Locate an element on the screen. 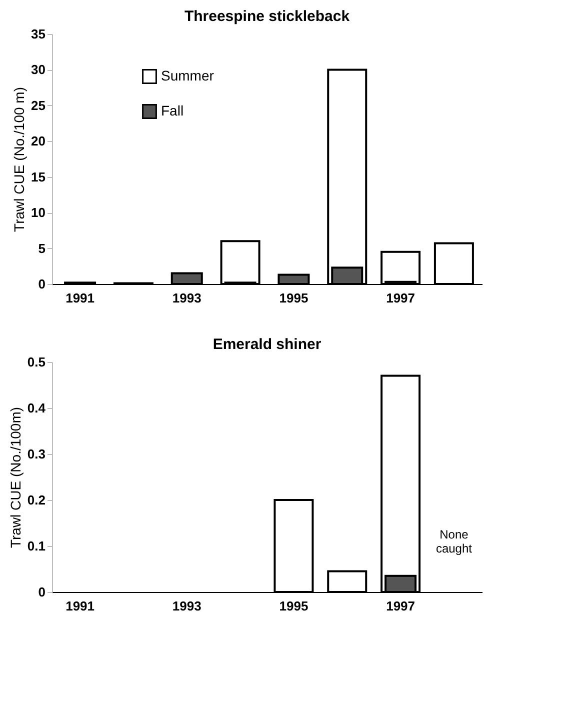 Image resolution: width=564 pixels, height=707 pixels. y-tick-label: 0.2 is located at coordinates (36, 500).